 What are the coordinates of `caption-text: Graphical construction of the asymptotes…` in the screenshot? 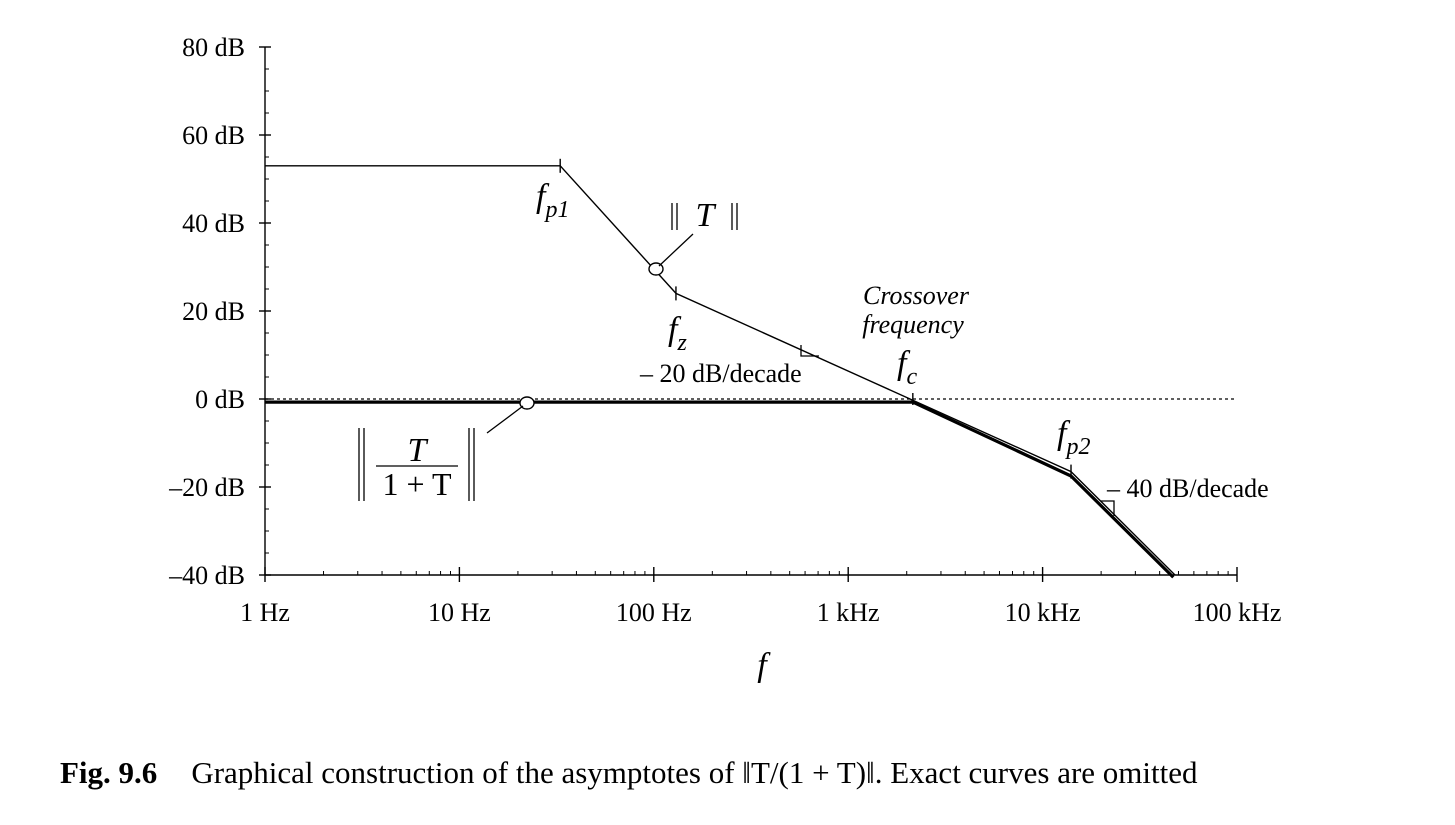 It's located at (694, 772).